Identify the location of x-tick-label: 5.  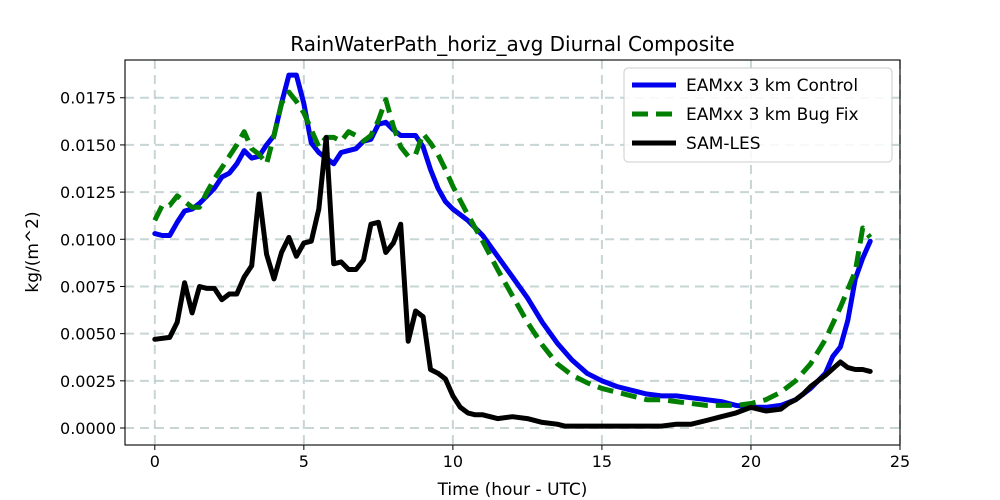
(304, 461).